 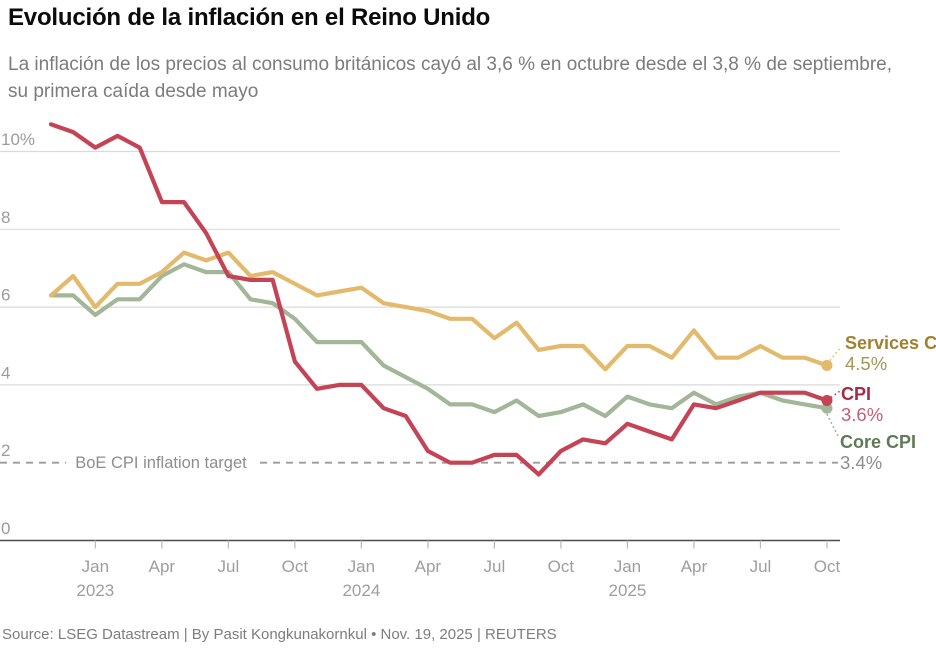 I want to click on x-axis-year-label: 2023, so click(x=95, y=590).